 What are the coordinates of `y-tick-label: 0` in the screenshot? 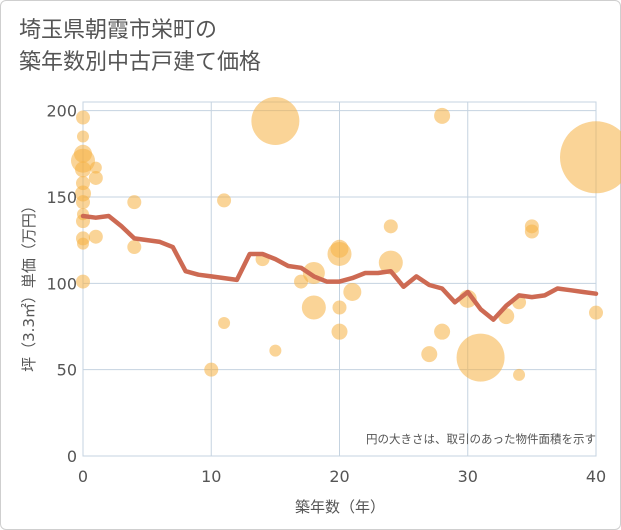 It's located at (72, 456).